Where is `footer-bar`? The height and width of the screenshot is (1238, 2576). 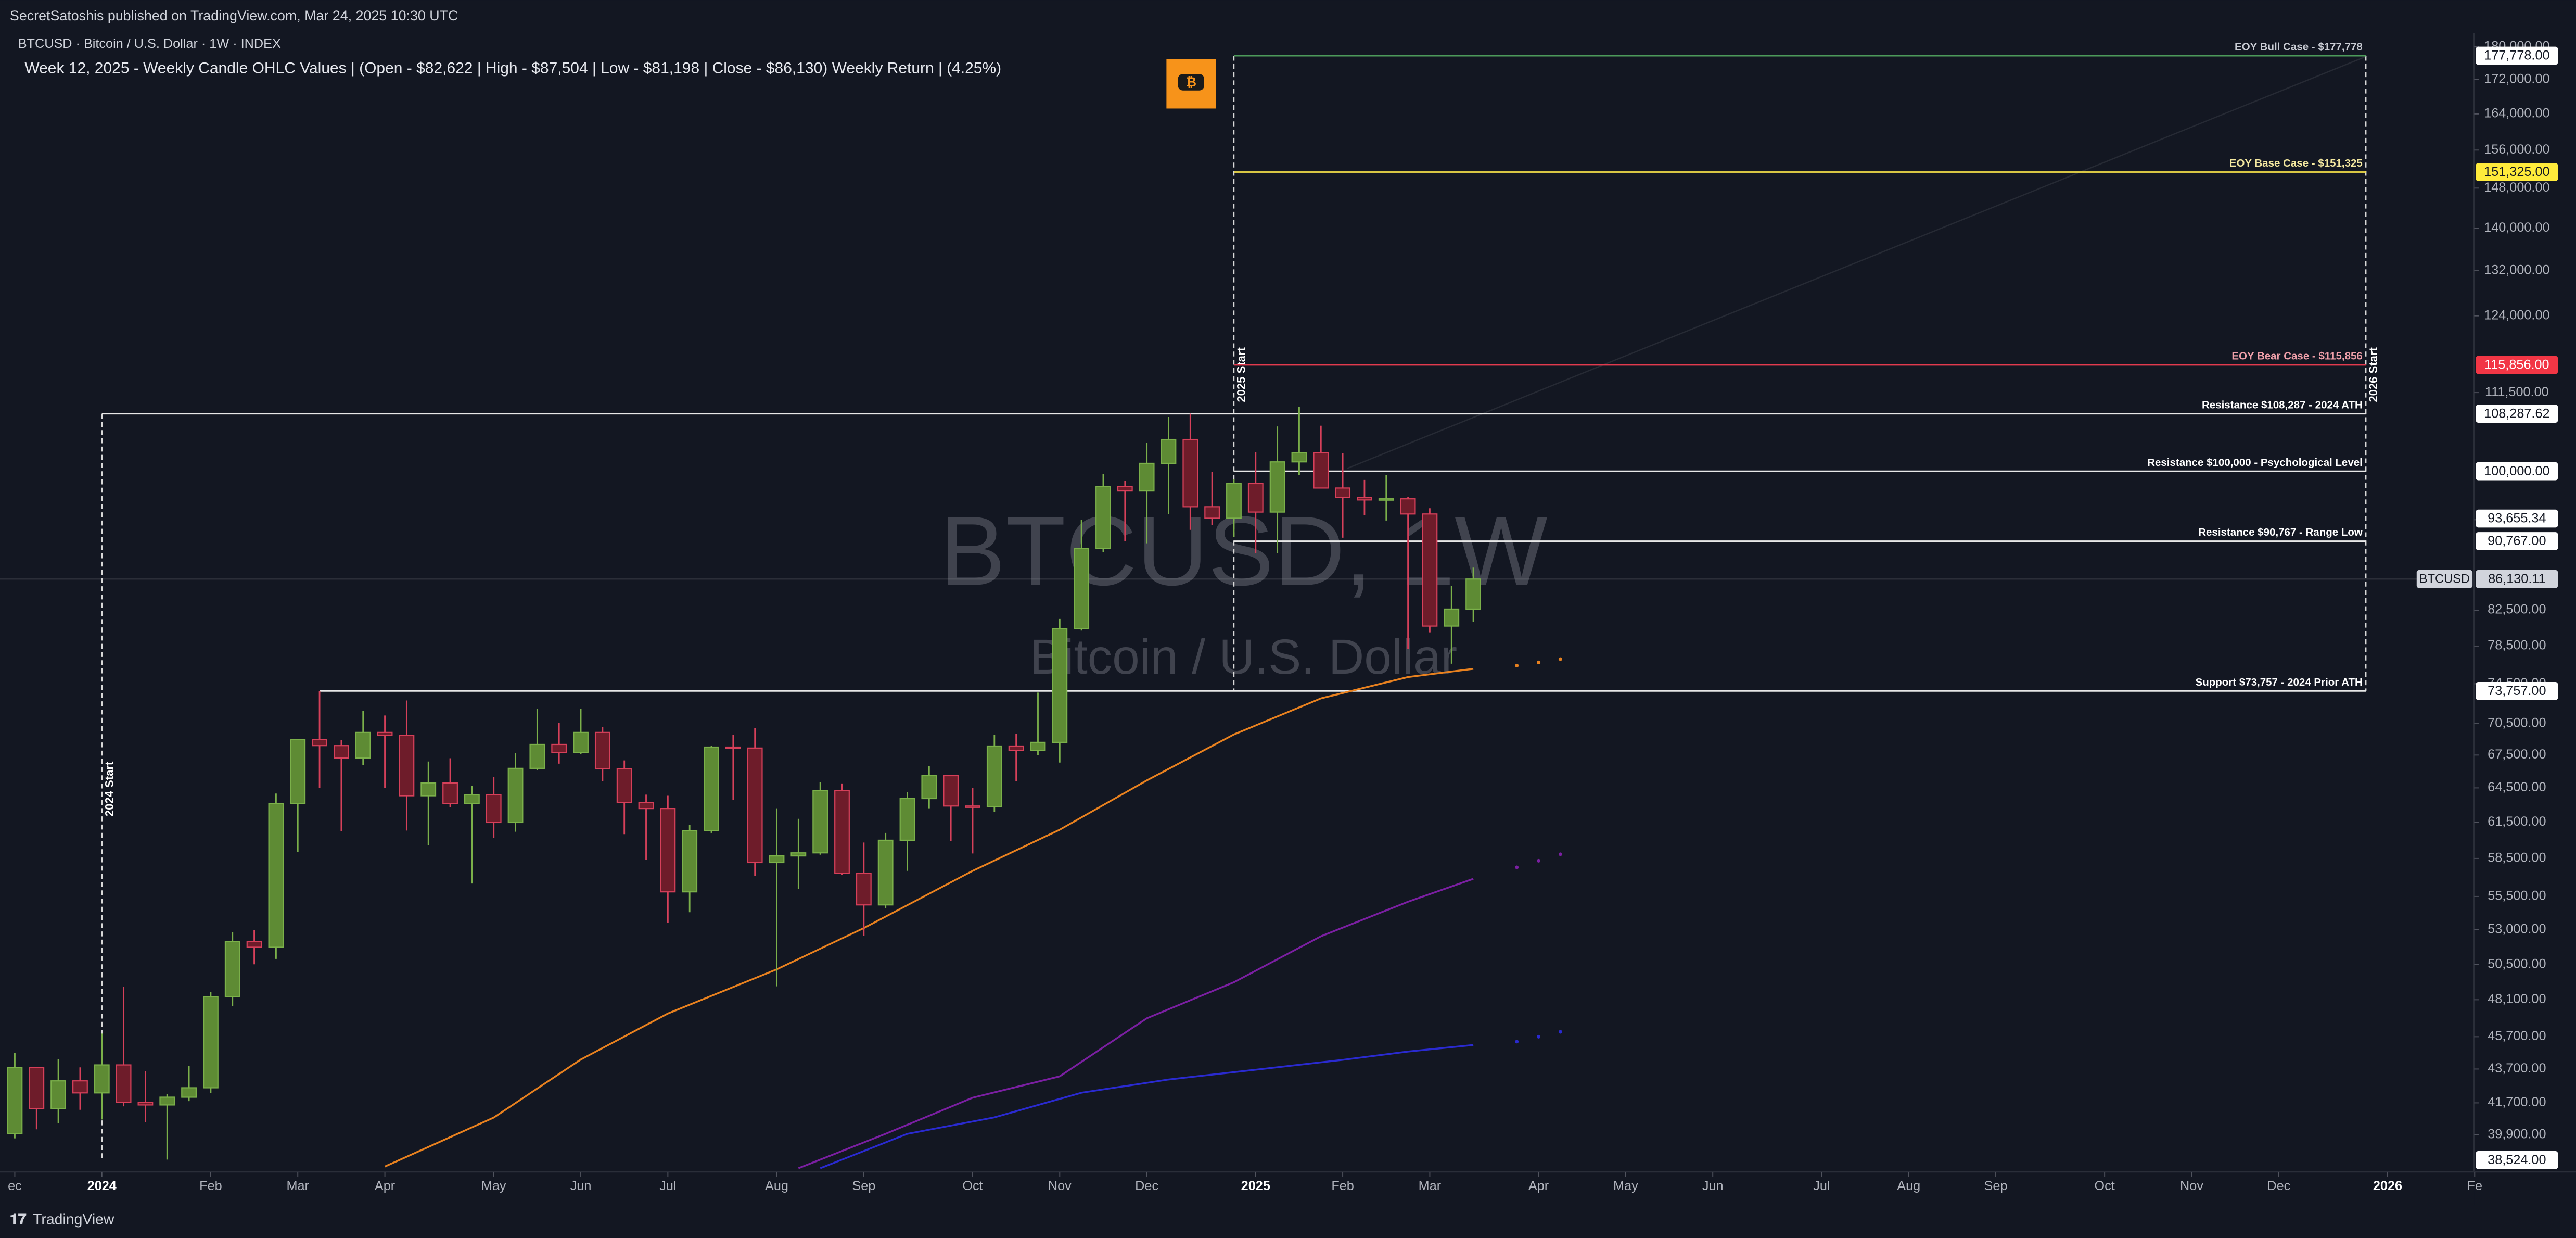 footer-bar is located at coordinates (1288, 1221).